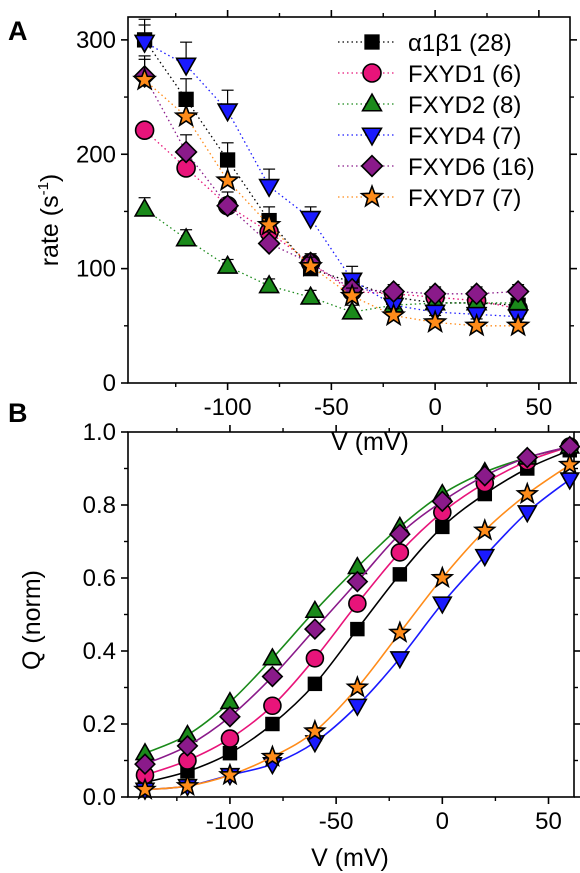 This screenshot has height=873, width=580. I want to click on y-tick-label: 0.6, so click(99, 578).